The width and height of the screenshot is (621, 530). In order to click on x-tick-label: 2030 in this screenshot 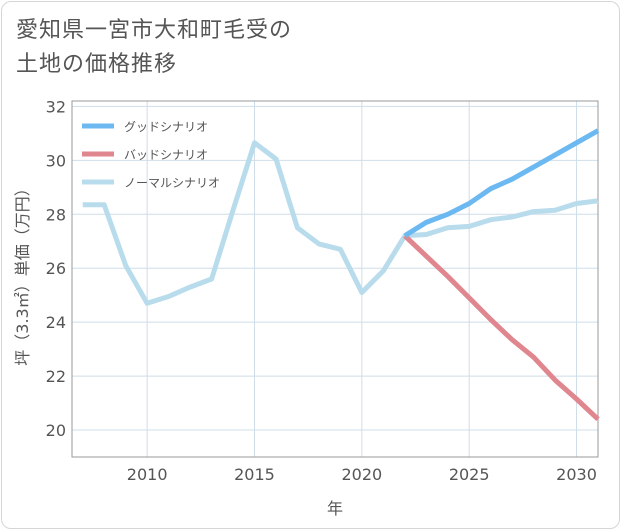, I will do `click(576, 474)`.